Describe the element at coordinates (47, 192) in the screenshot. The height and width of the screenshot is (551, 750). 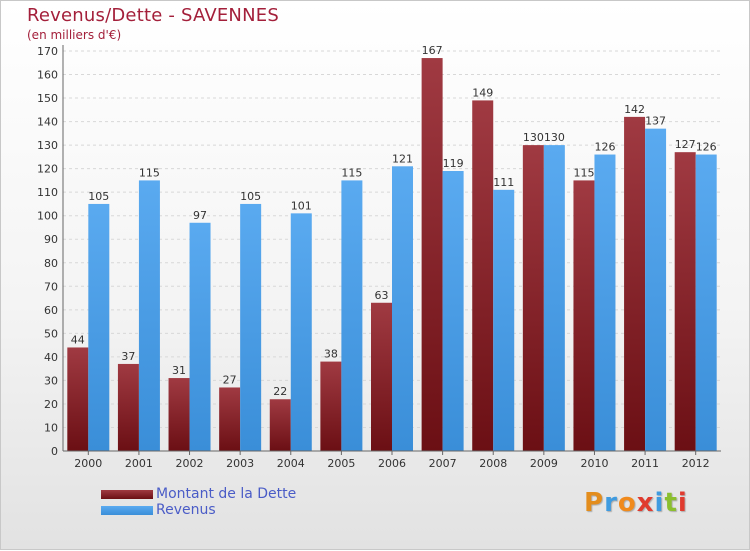
I see `y-tick-label: 110` at that location.